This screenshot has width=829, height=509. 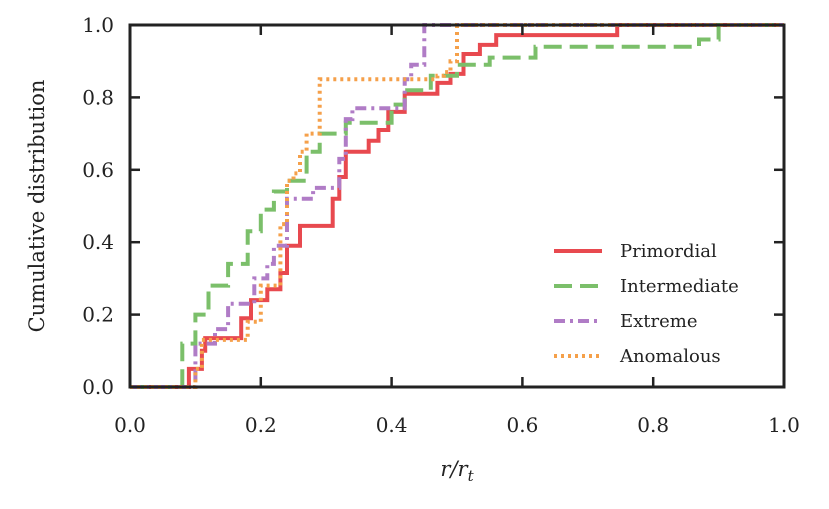 What do you see at coordinates (261, 425) in the screenshot?
I see `x-tick-label: 0.2` at bounding box center [261, 425].